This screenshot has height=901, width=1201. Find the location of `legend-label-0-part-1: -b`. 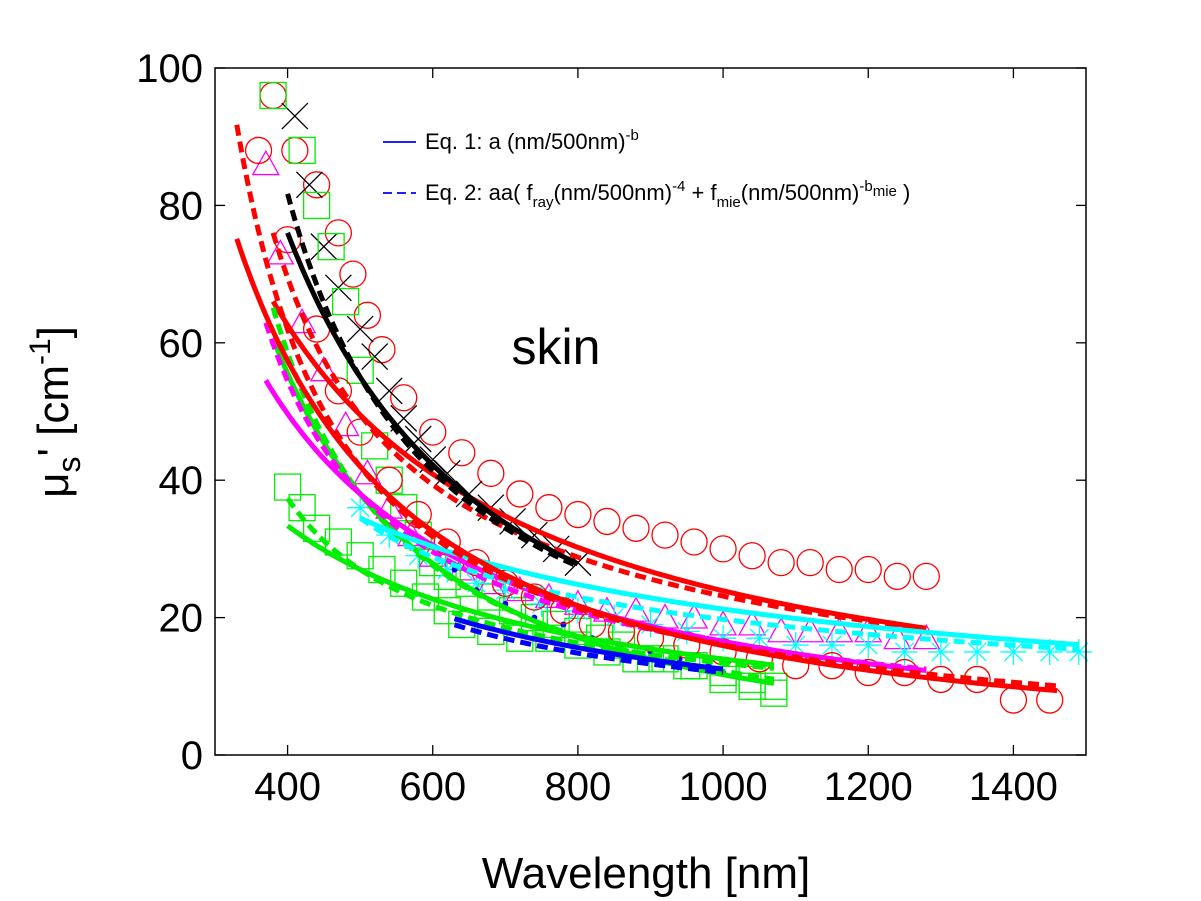

legend-label-0-part-1: -b is located at coordinates (632, 135).